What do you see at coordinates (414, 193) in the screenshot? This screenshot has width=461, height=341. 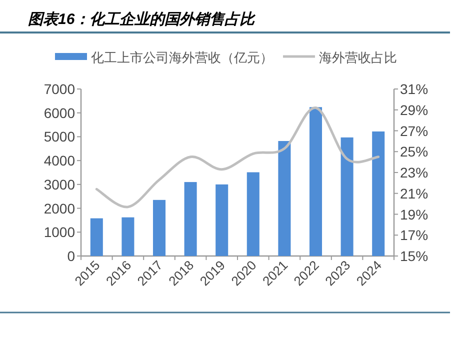 I see `y2-tick-label: 21%` at bounding box center [414, 193].